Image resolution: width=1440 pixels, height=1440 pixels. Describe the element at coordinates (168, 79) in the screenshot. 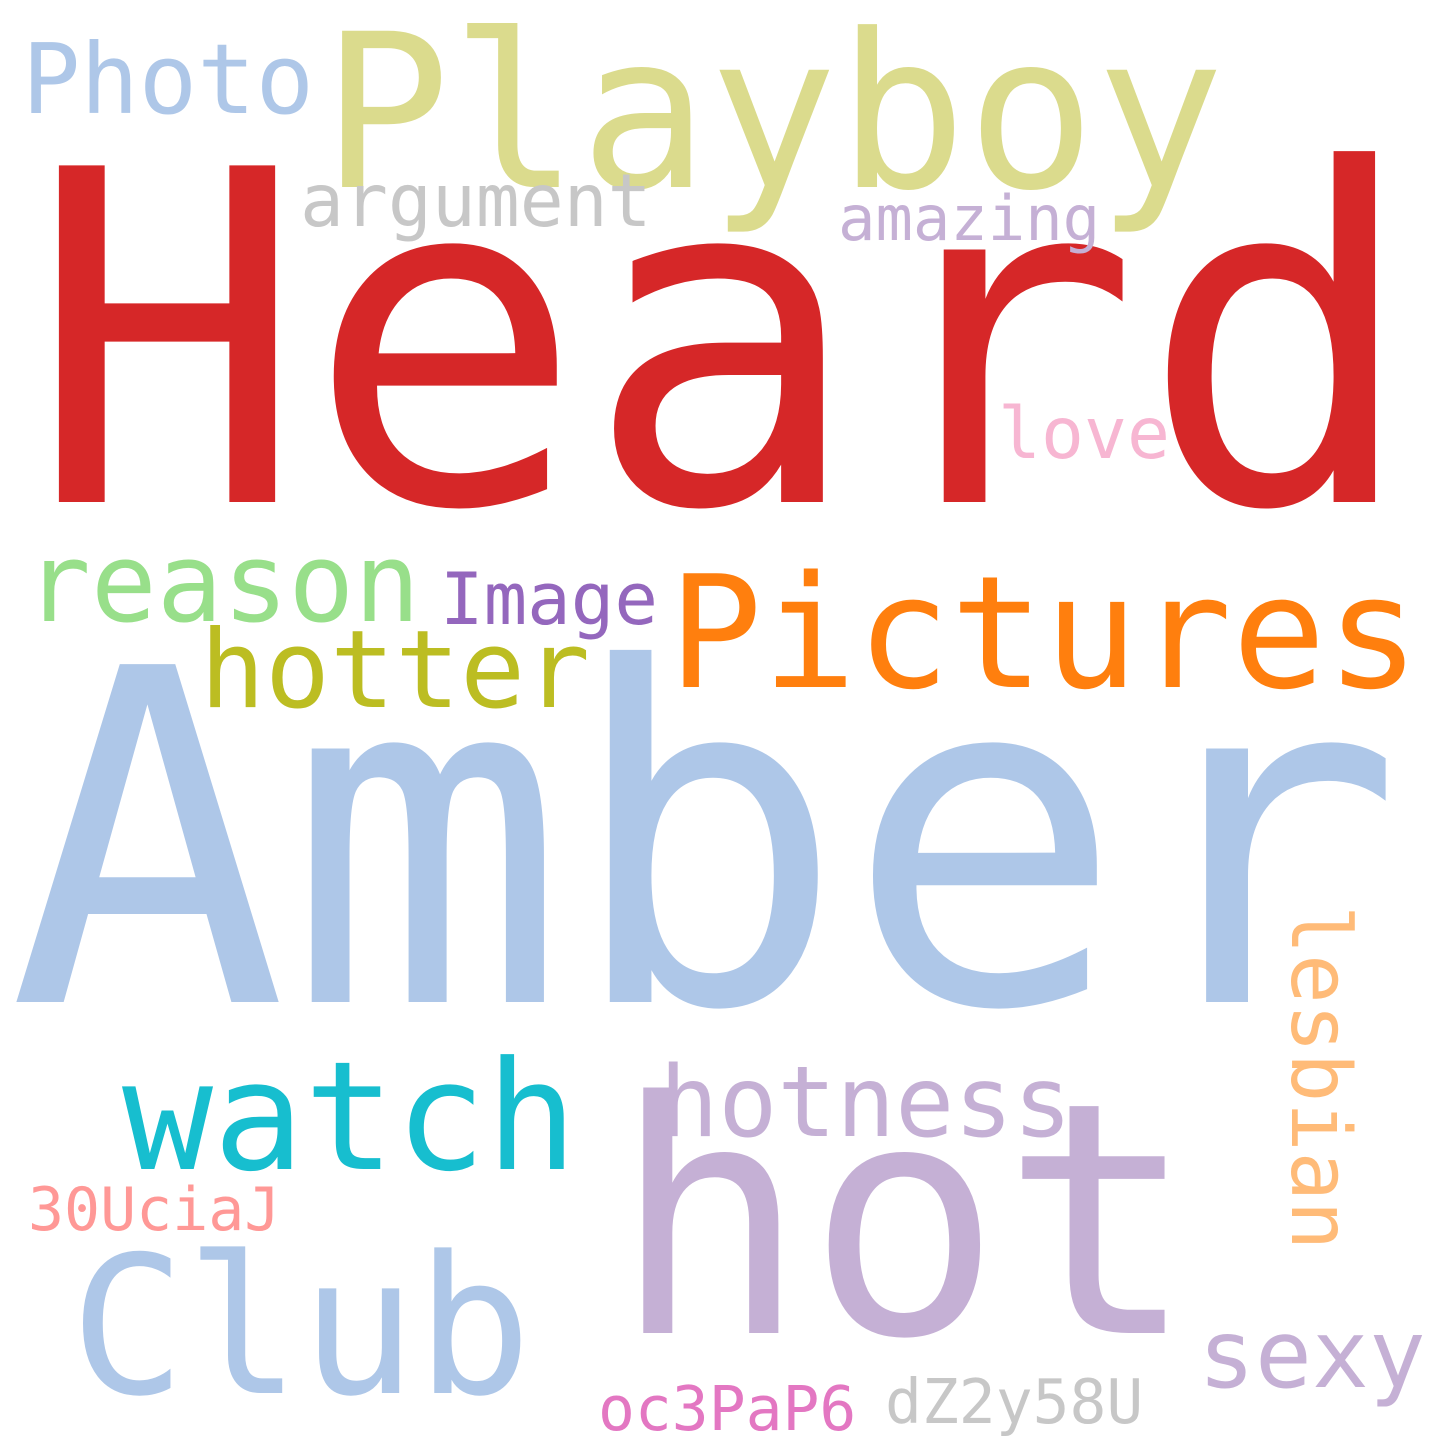

I see `word-photo: Photo` at that location.